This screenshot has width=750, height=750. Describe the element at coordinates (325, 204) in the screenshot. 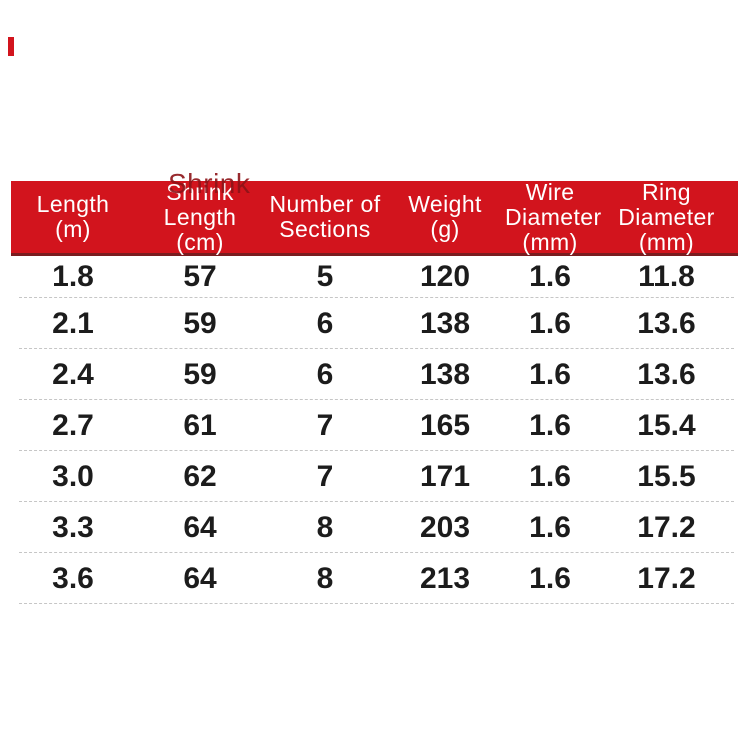

I see `header-line: Number of` at that location.